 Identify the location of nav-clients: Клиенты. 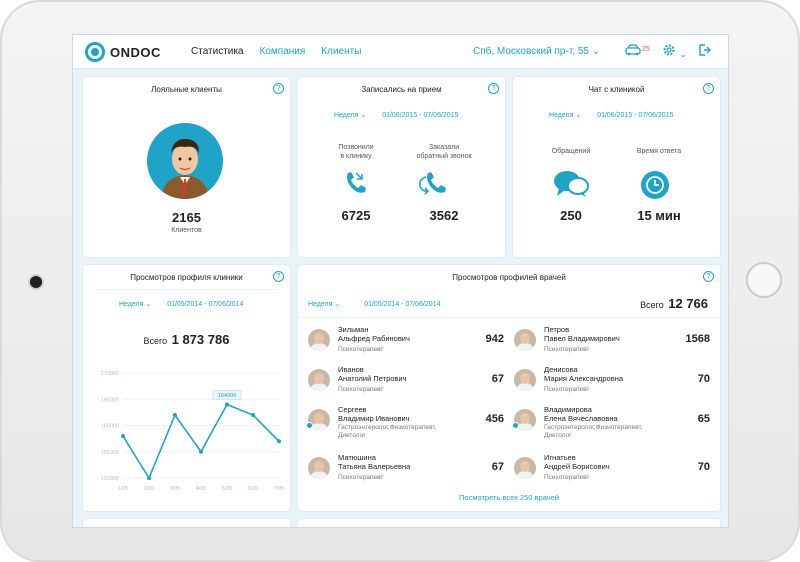
(341, 51).